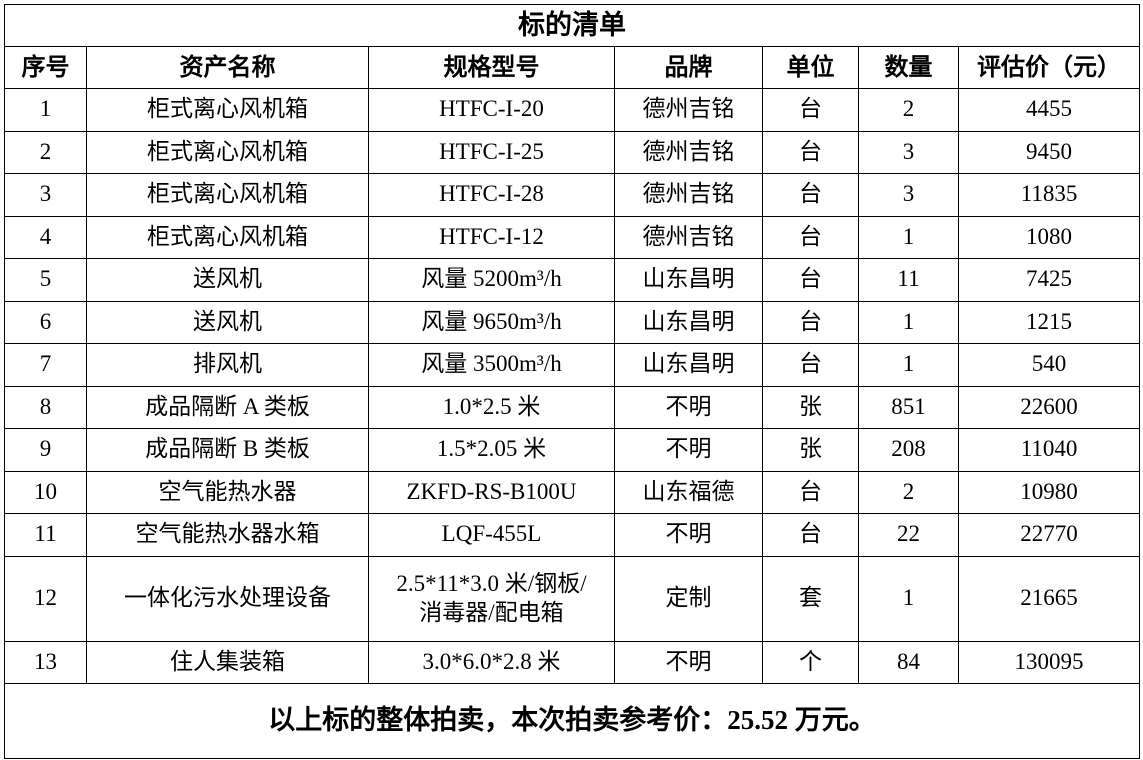  Describe the element at coordinates (572, 25) in the screenshot. I see `table-title: 标的清单` at that location.